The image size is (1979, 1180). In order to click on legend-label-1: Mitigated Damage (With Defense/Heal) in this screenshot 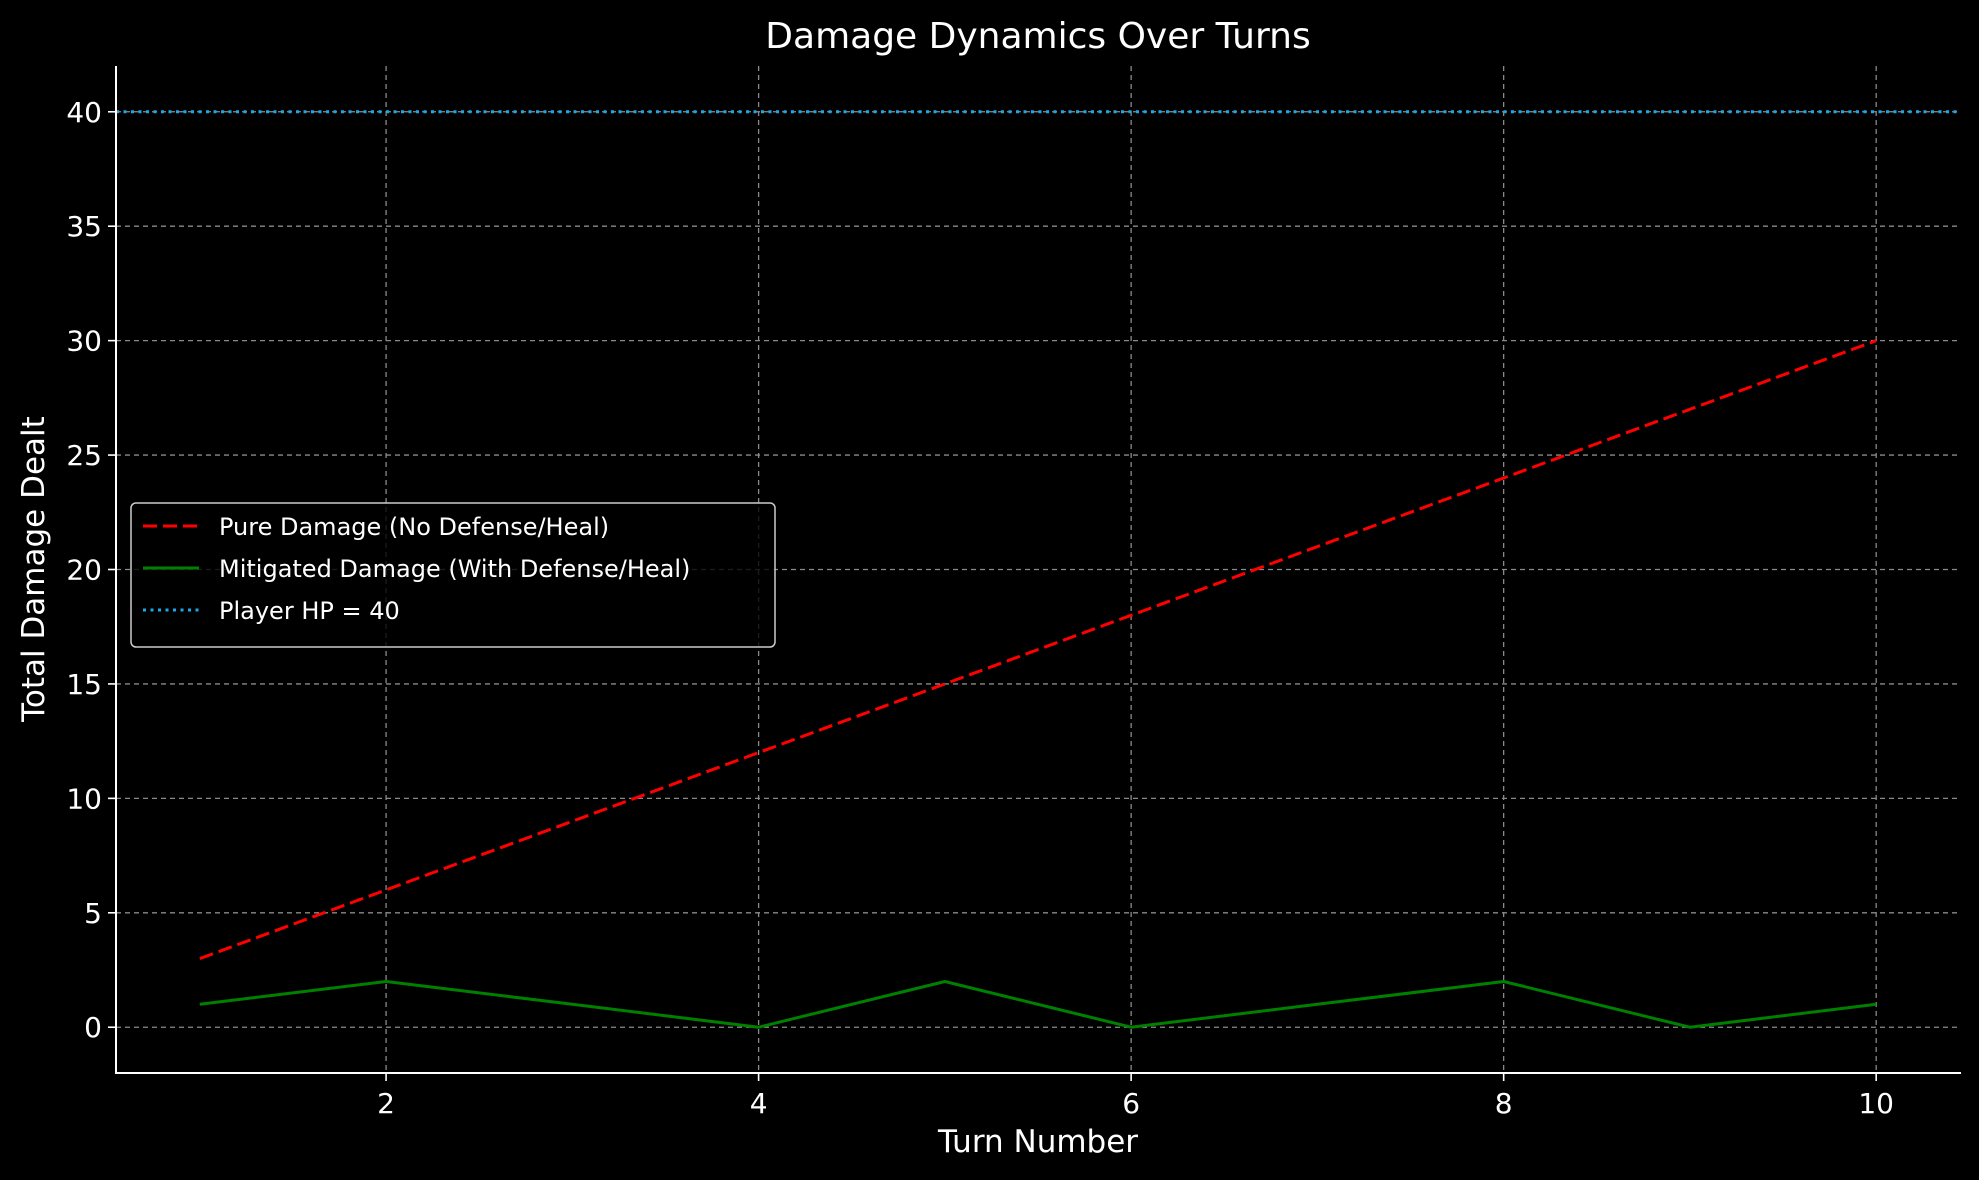, I will do `click(454, 569)`.